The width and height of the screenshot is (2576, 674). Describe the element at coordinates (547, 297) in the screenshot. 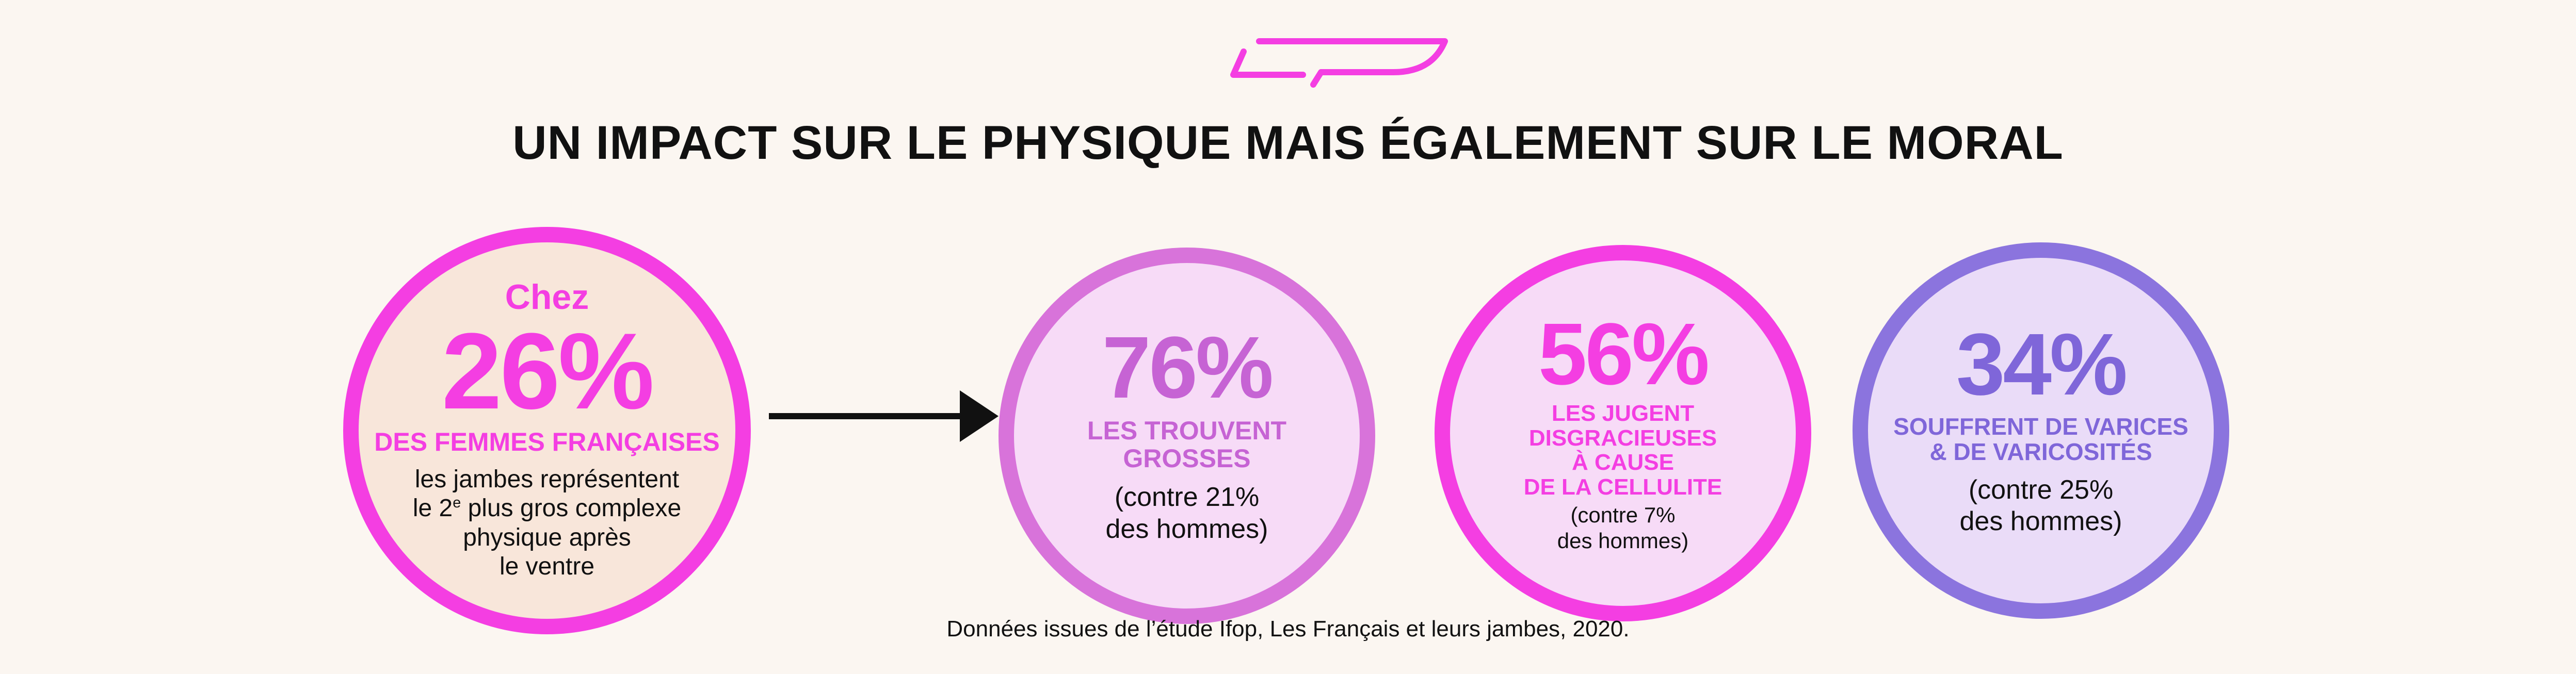

I see `stat-intro: Chez` at that location.